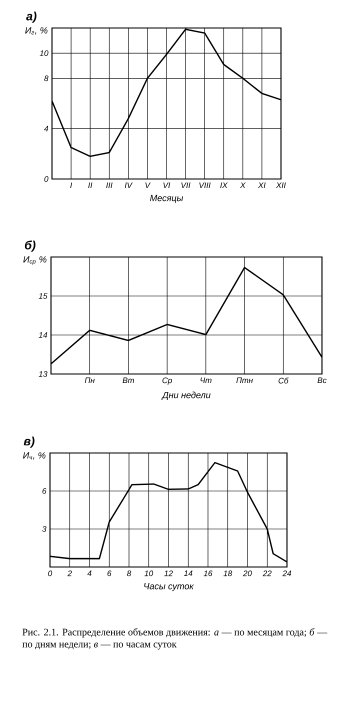 The image size is (345, 718). What do you see at coordinates (283, 381) in the screenshot?
I see `x-tick-label: Сб` at bounding box center [283, 381].